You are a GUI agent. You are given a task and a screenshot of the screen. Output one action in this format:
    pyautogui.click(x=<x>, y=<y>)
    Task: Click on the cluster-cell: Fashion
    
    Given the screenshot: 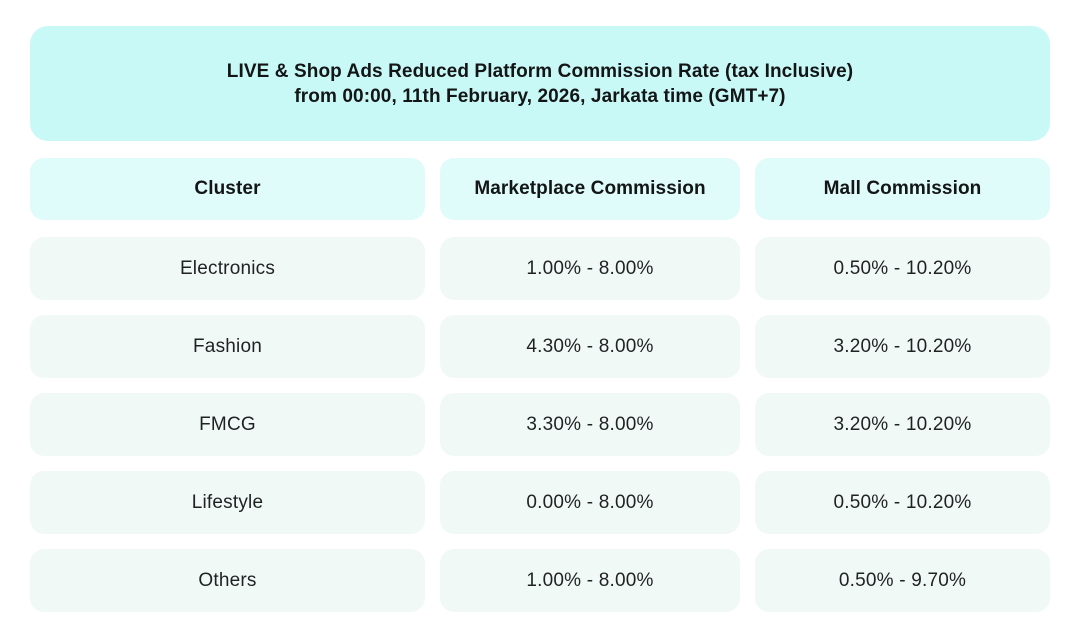 What is the action you would take?
    pyautogui.click(x=227, y=346)
    